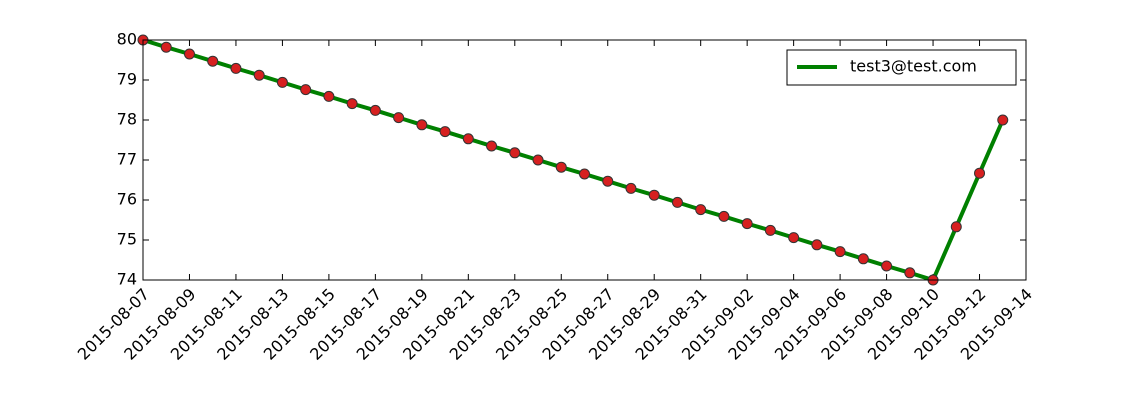 This screenshot has height=400, width=1140. What do you see at coordinates (127, 159) in the screenshot?
I see `y-tick-label: 77` at bounding box center [127, 159].